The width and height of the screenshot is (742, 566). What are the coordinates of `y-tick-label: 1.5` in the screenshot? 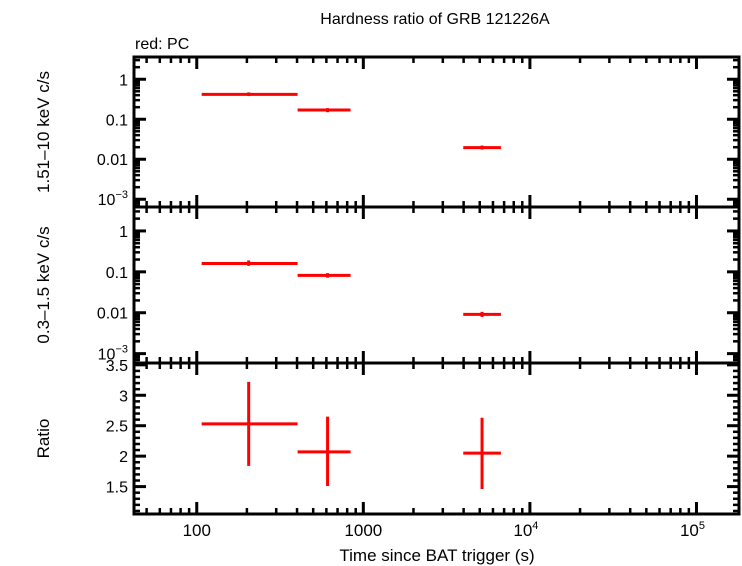 It's located at (117, 488).